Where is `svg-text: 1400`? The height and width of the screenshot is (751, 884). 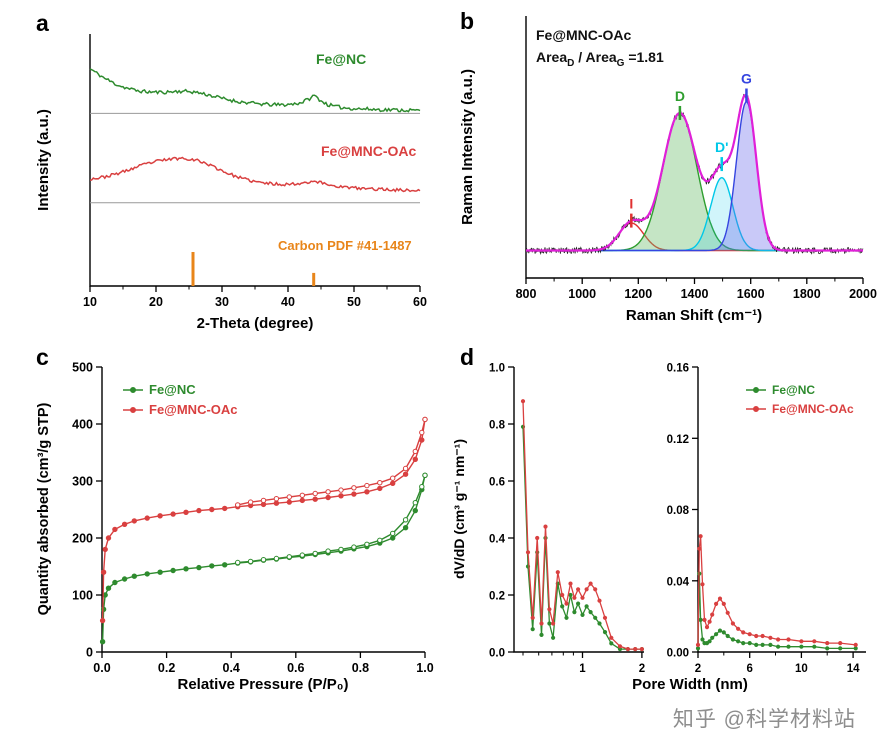
svg-text: 1400 is located at coordinates (695, 294).